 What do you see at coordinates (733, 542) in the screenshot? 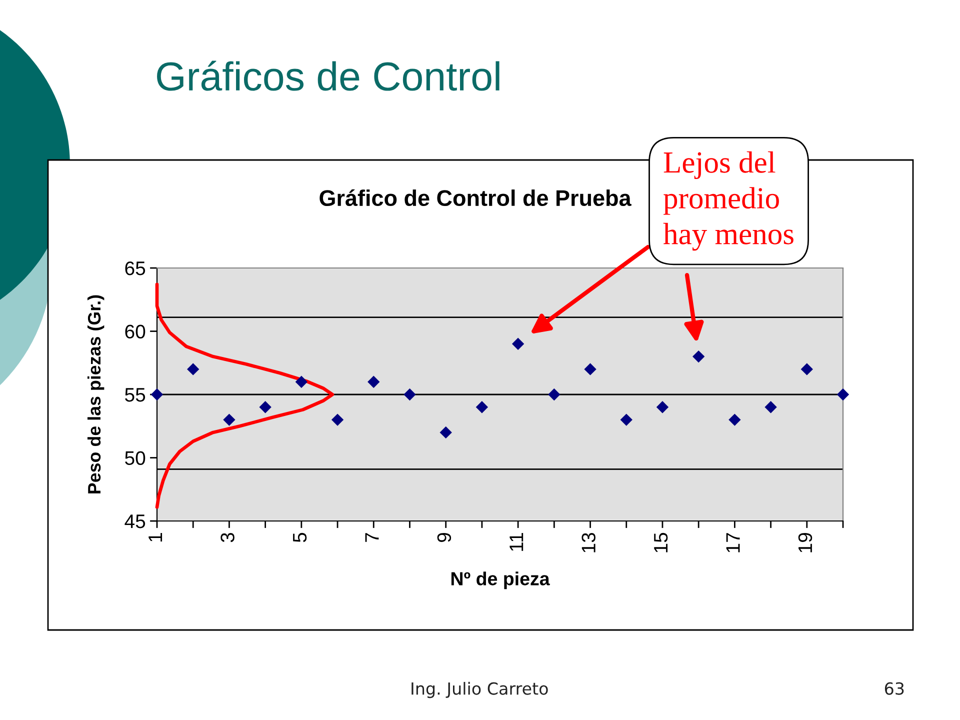
I see `x-tick-label: 17` at bounding box center [733, 542].